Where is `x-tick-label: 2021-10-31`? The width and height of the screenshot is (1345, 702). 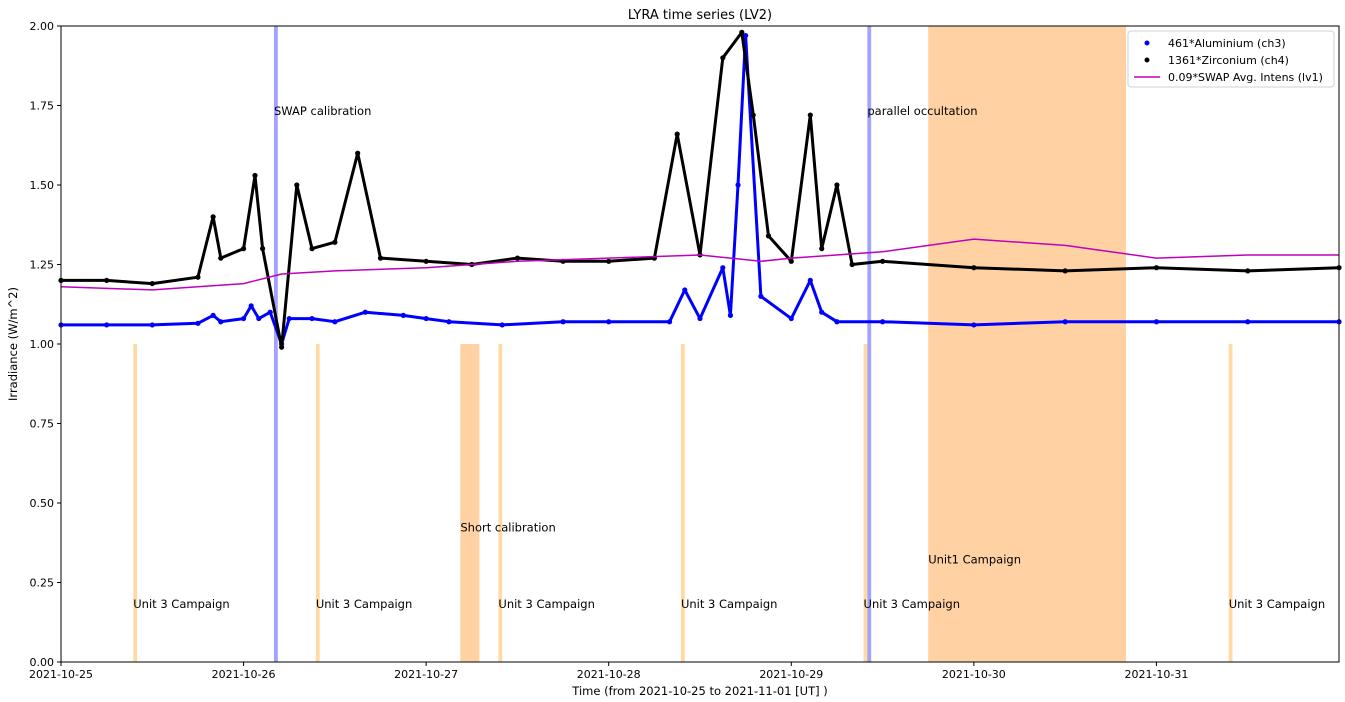 x-tick-label: 2021-10-31 is located at coordinates (1156, 674).